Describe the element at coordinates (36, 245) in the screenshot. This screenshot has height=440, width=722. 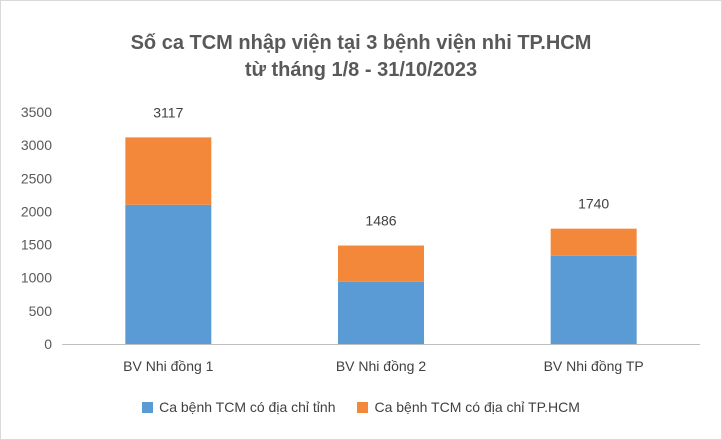
I see `y-tick-label: 1500` at that location.